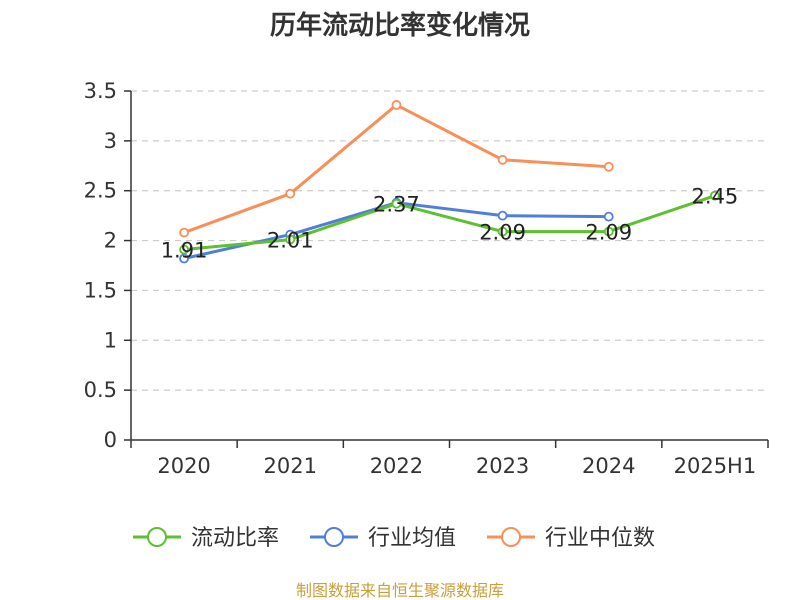 This screenshot has height=600, width=800. I want to click on y-tick-label: 1.5, so click(100, 290).